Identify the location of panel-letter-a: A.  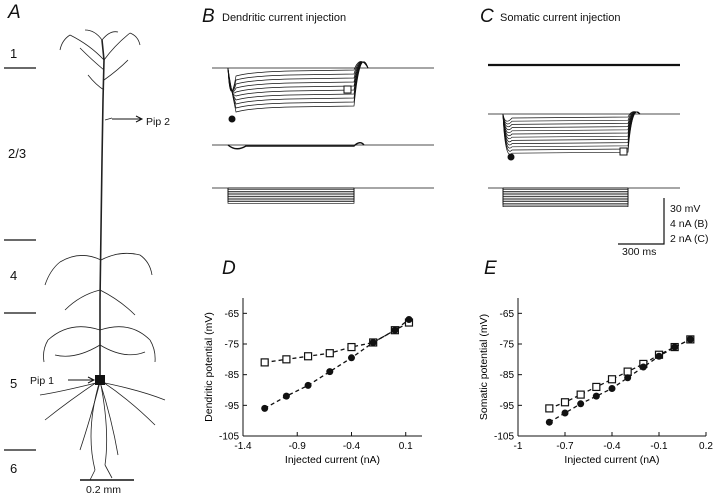
(14, 12).